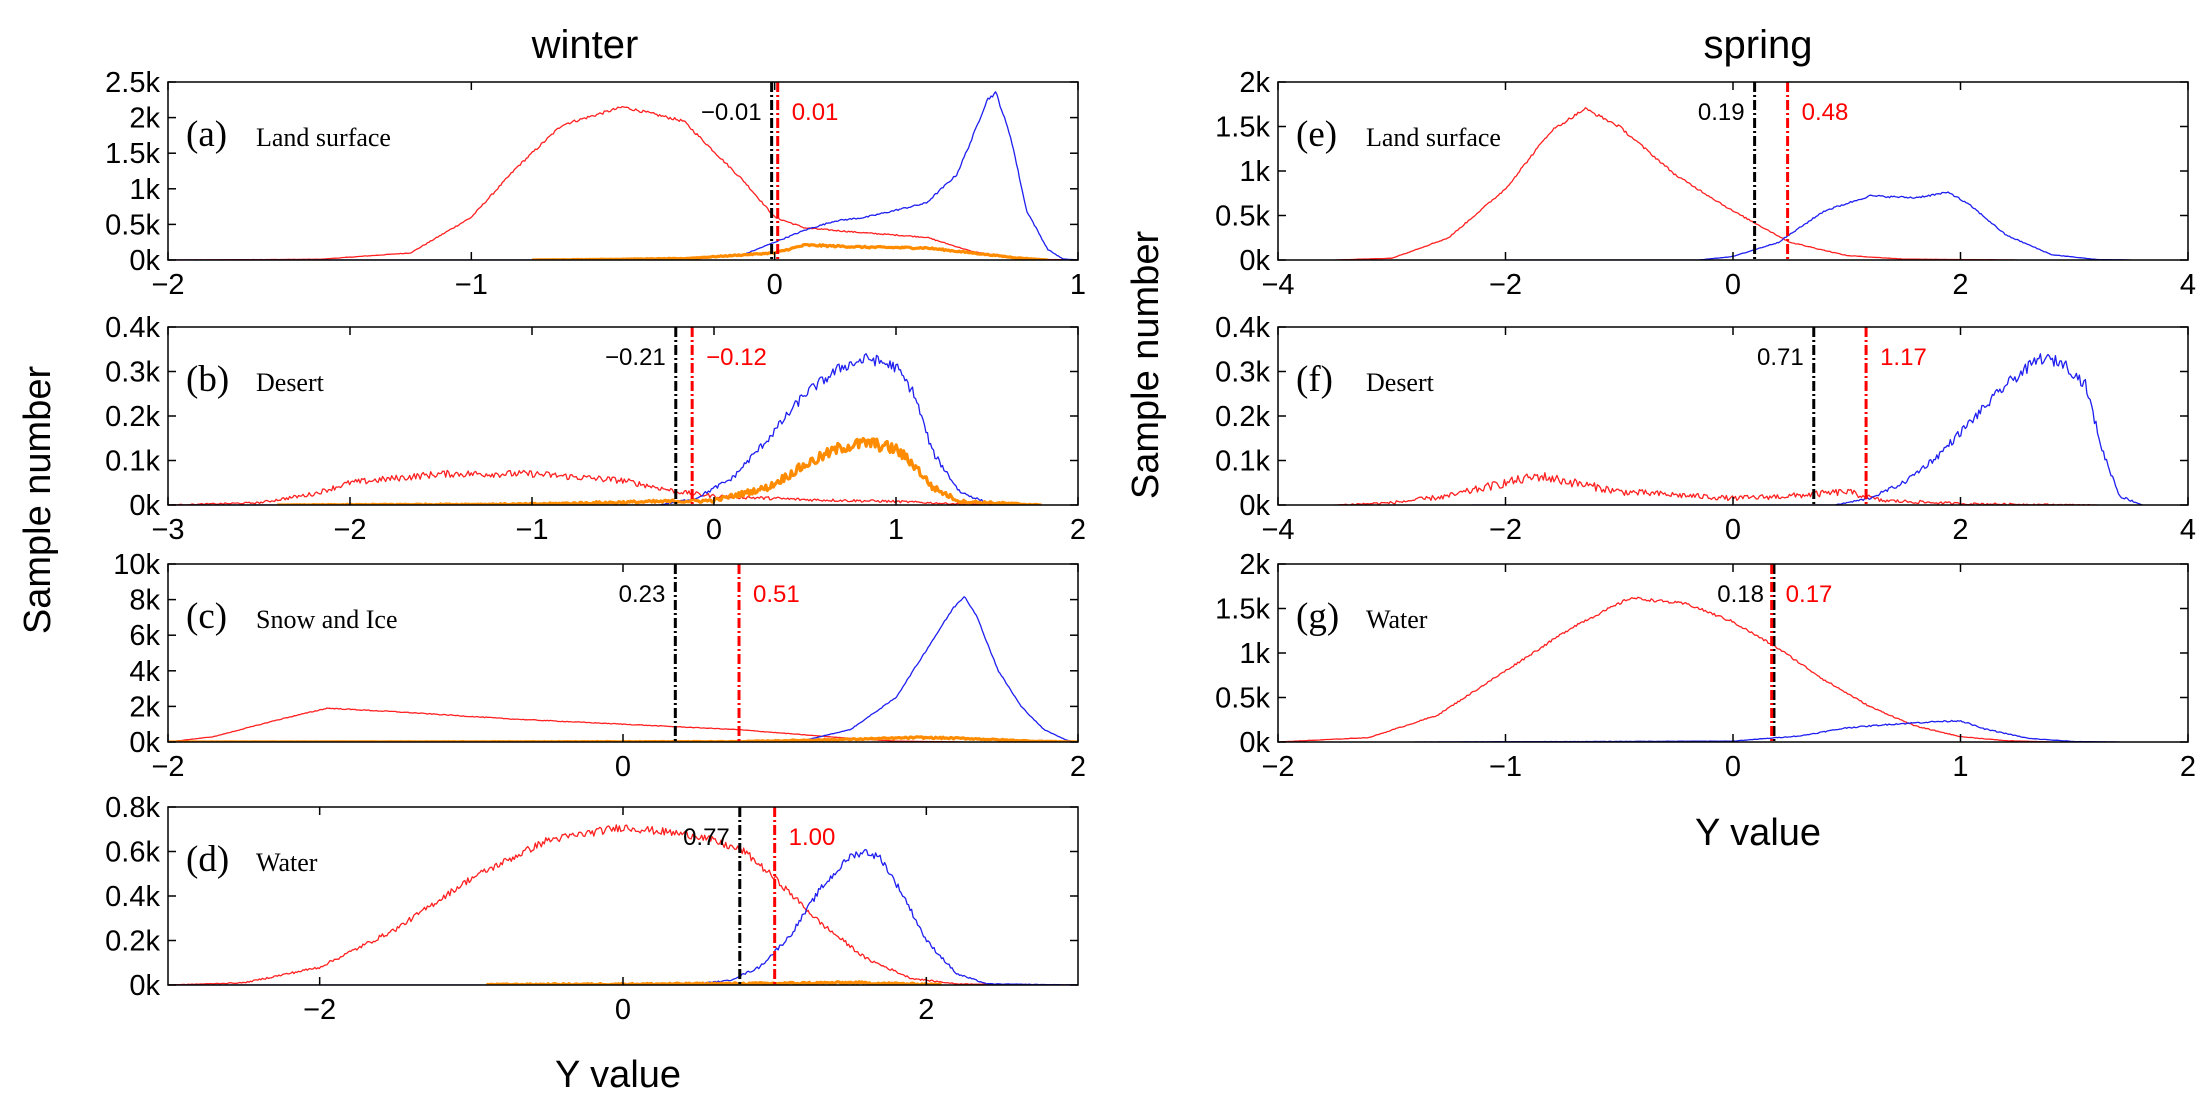  I want to click on threshold-label-black: 0.18, so click(1740, 594).